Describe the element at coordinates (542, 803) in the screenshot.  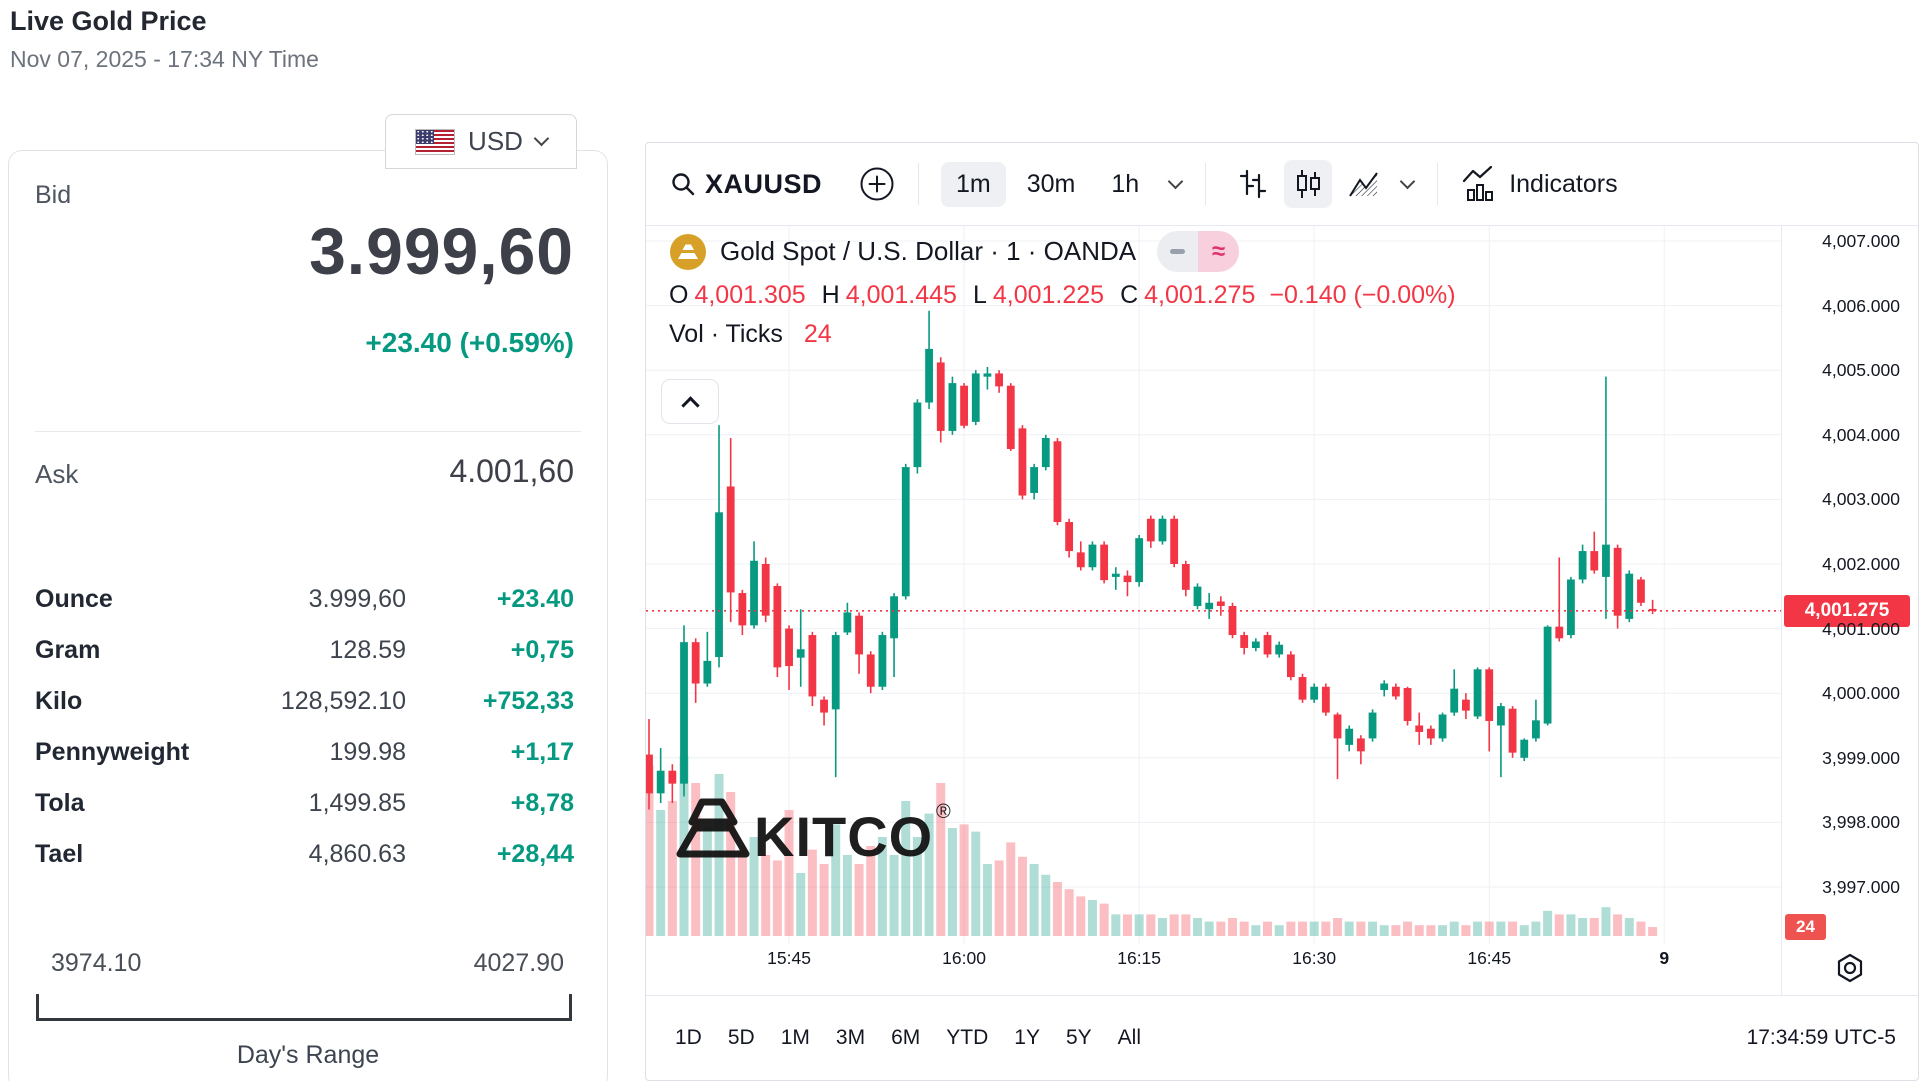
I see `unit-change: +8,78` at that location.